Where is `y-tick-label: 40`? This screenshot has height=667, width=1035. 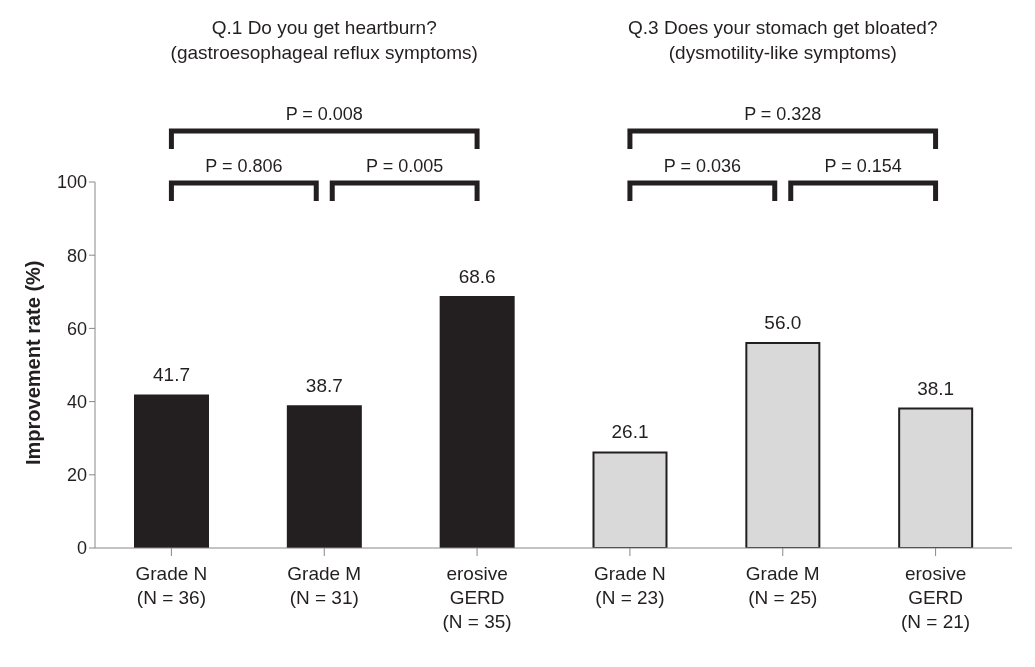
y-tick-label: 40 is located at coordinates (76, 401).